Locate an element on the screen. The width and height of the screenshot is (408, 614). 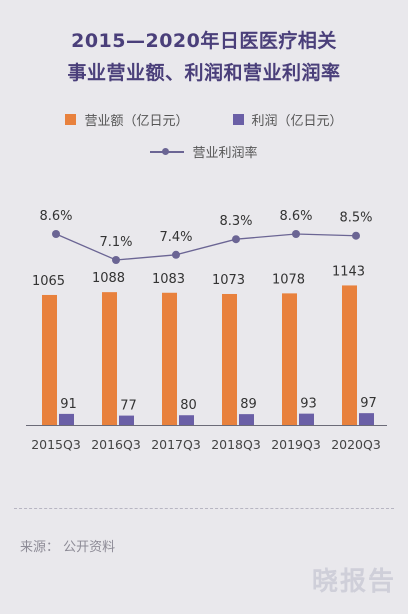
margin-label: 8.3% is located at coordinates (235, 221).